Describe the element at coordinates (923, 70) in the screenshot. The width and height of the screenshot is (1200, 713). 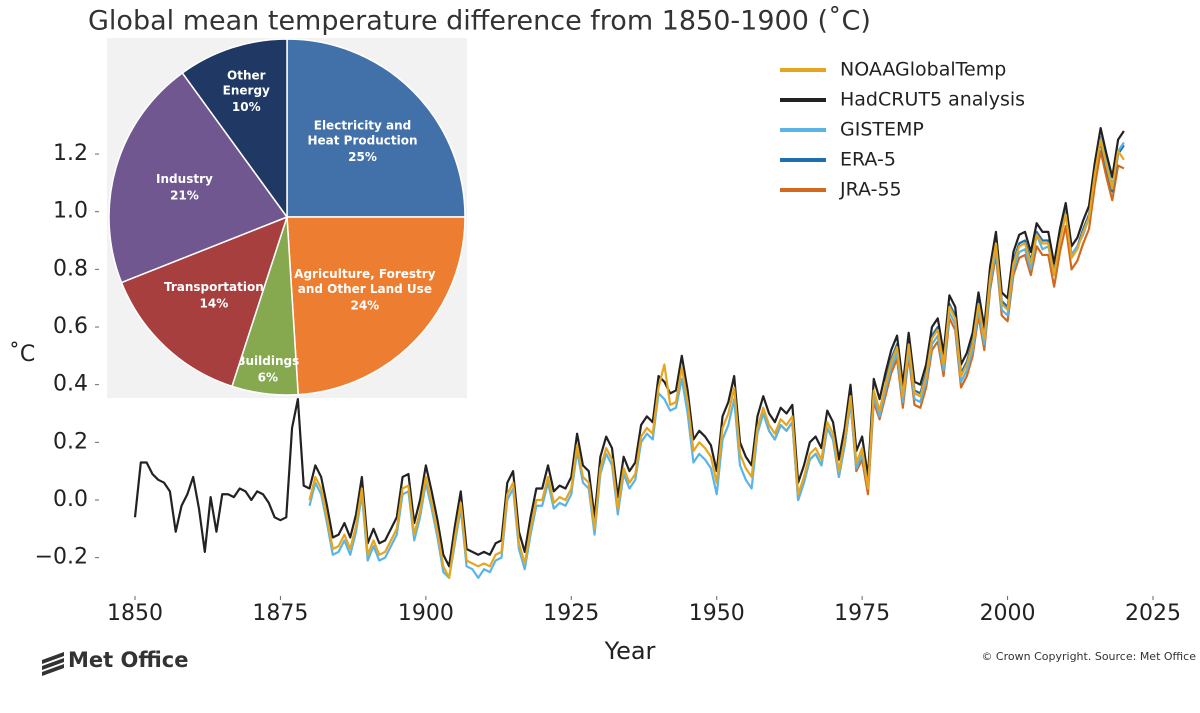
I see `legend-label: NOAAGlobalTemp` at that location.